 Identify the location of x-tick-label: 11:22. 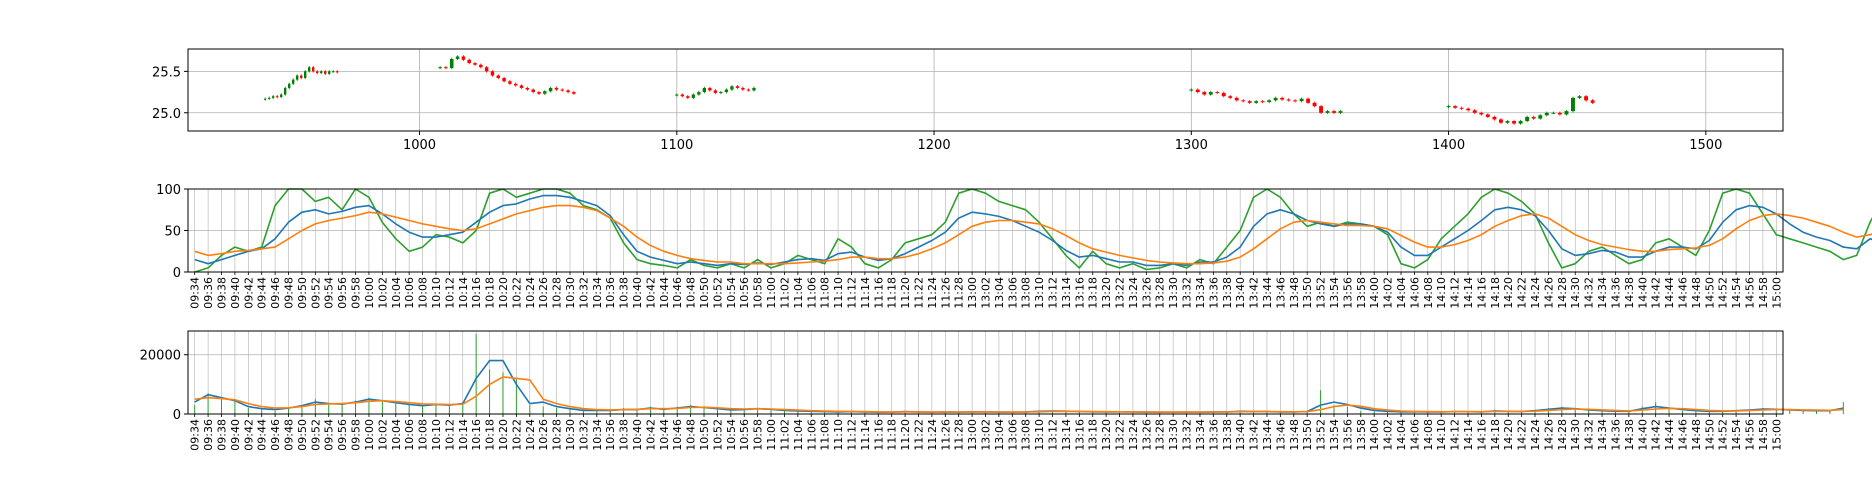
(918, 435).